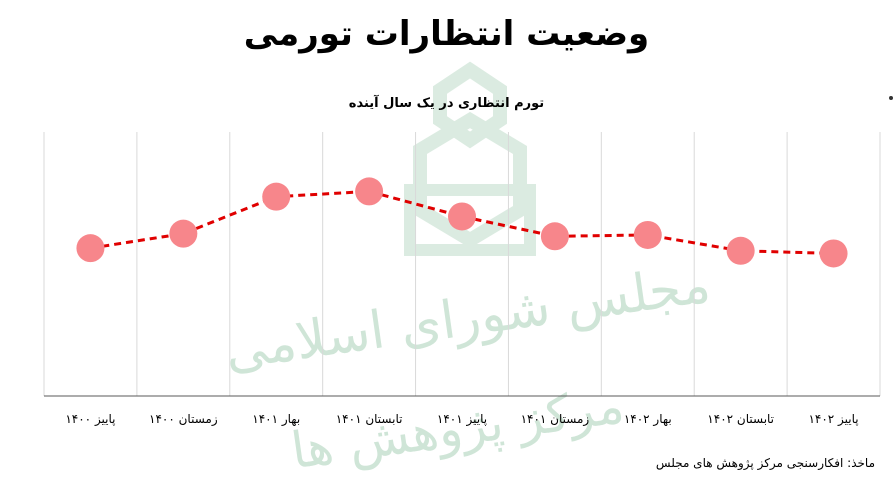 This screenshot has width=893, height=499. What do you see at coordinates (462, 419) in the screenshot?
I see `x-tick-label: پاییز ۱۴۰۱` at bounding box center [462, 419].